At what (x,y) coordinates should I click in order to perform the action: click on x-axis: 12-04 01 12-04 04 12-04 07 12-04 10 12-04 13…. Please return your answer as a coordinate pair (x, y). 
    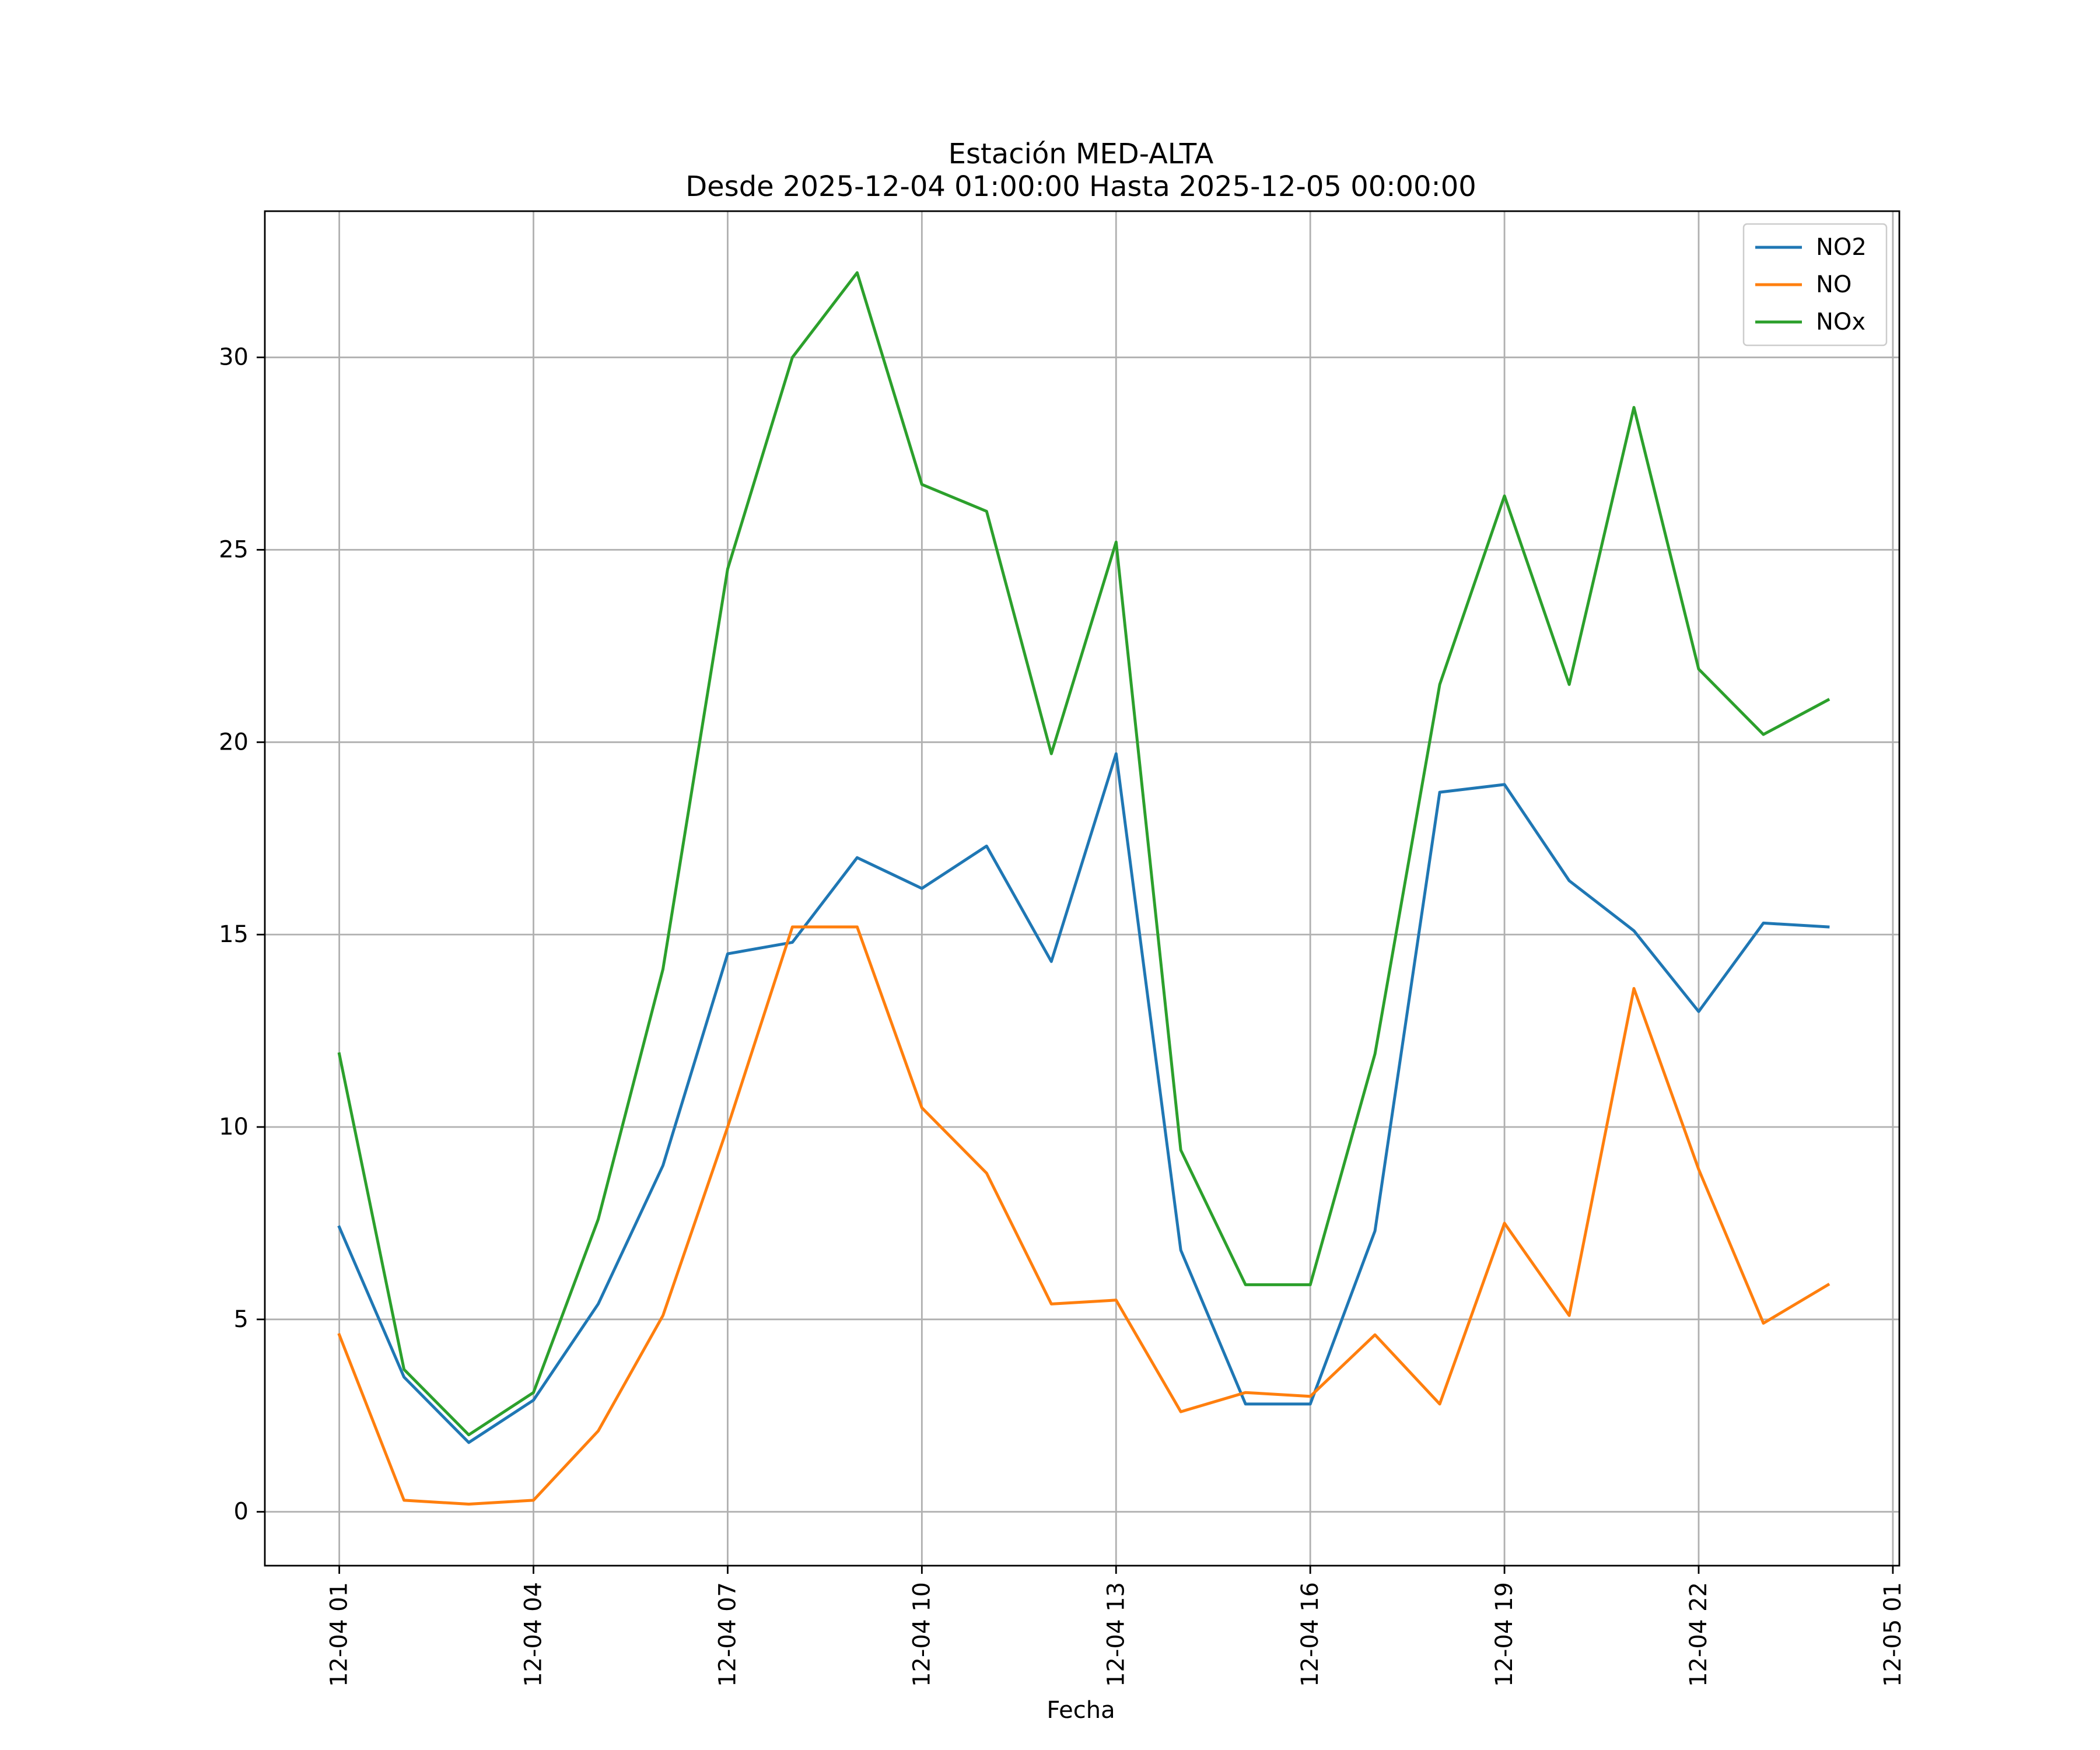
    Looking at the image, I should click on (1116, 1626).